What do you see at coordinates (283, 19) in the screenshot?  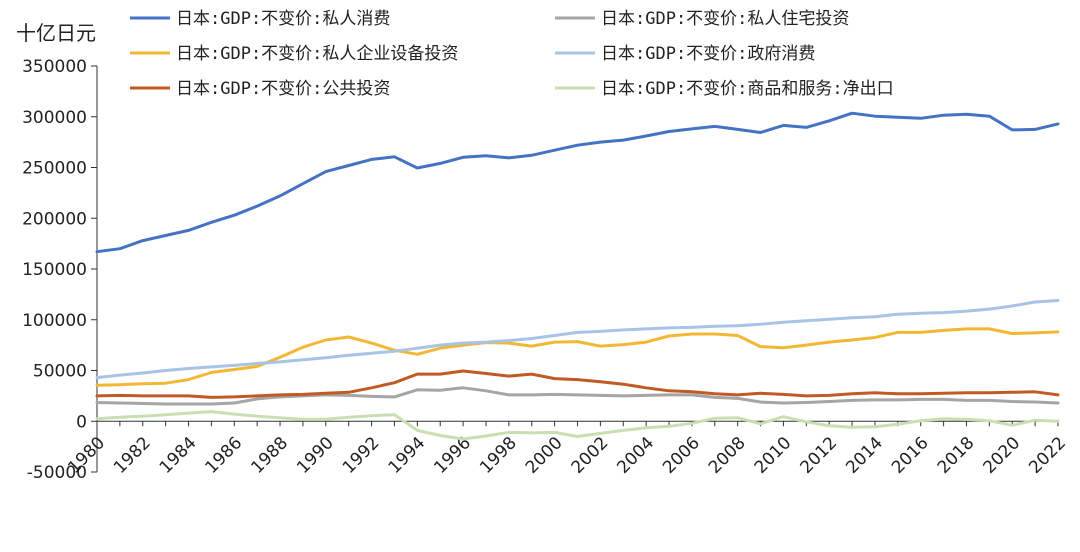 I see `legend-label: 日本:GDP:不变价:私人消费` at bounding box center [283, 19].